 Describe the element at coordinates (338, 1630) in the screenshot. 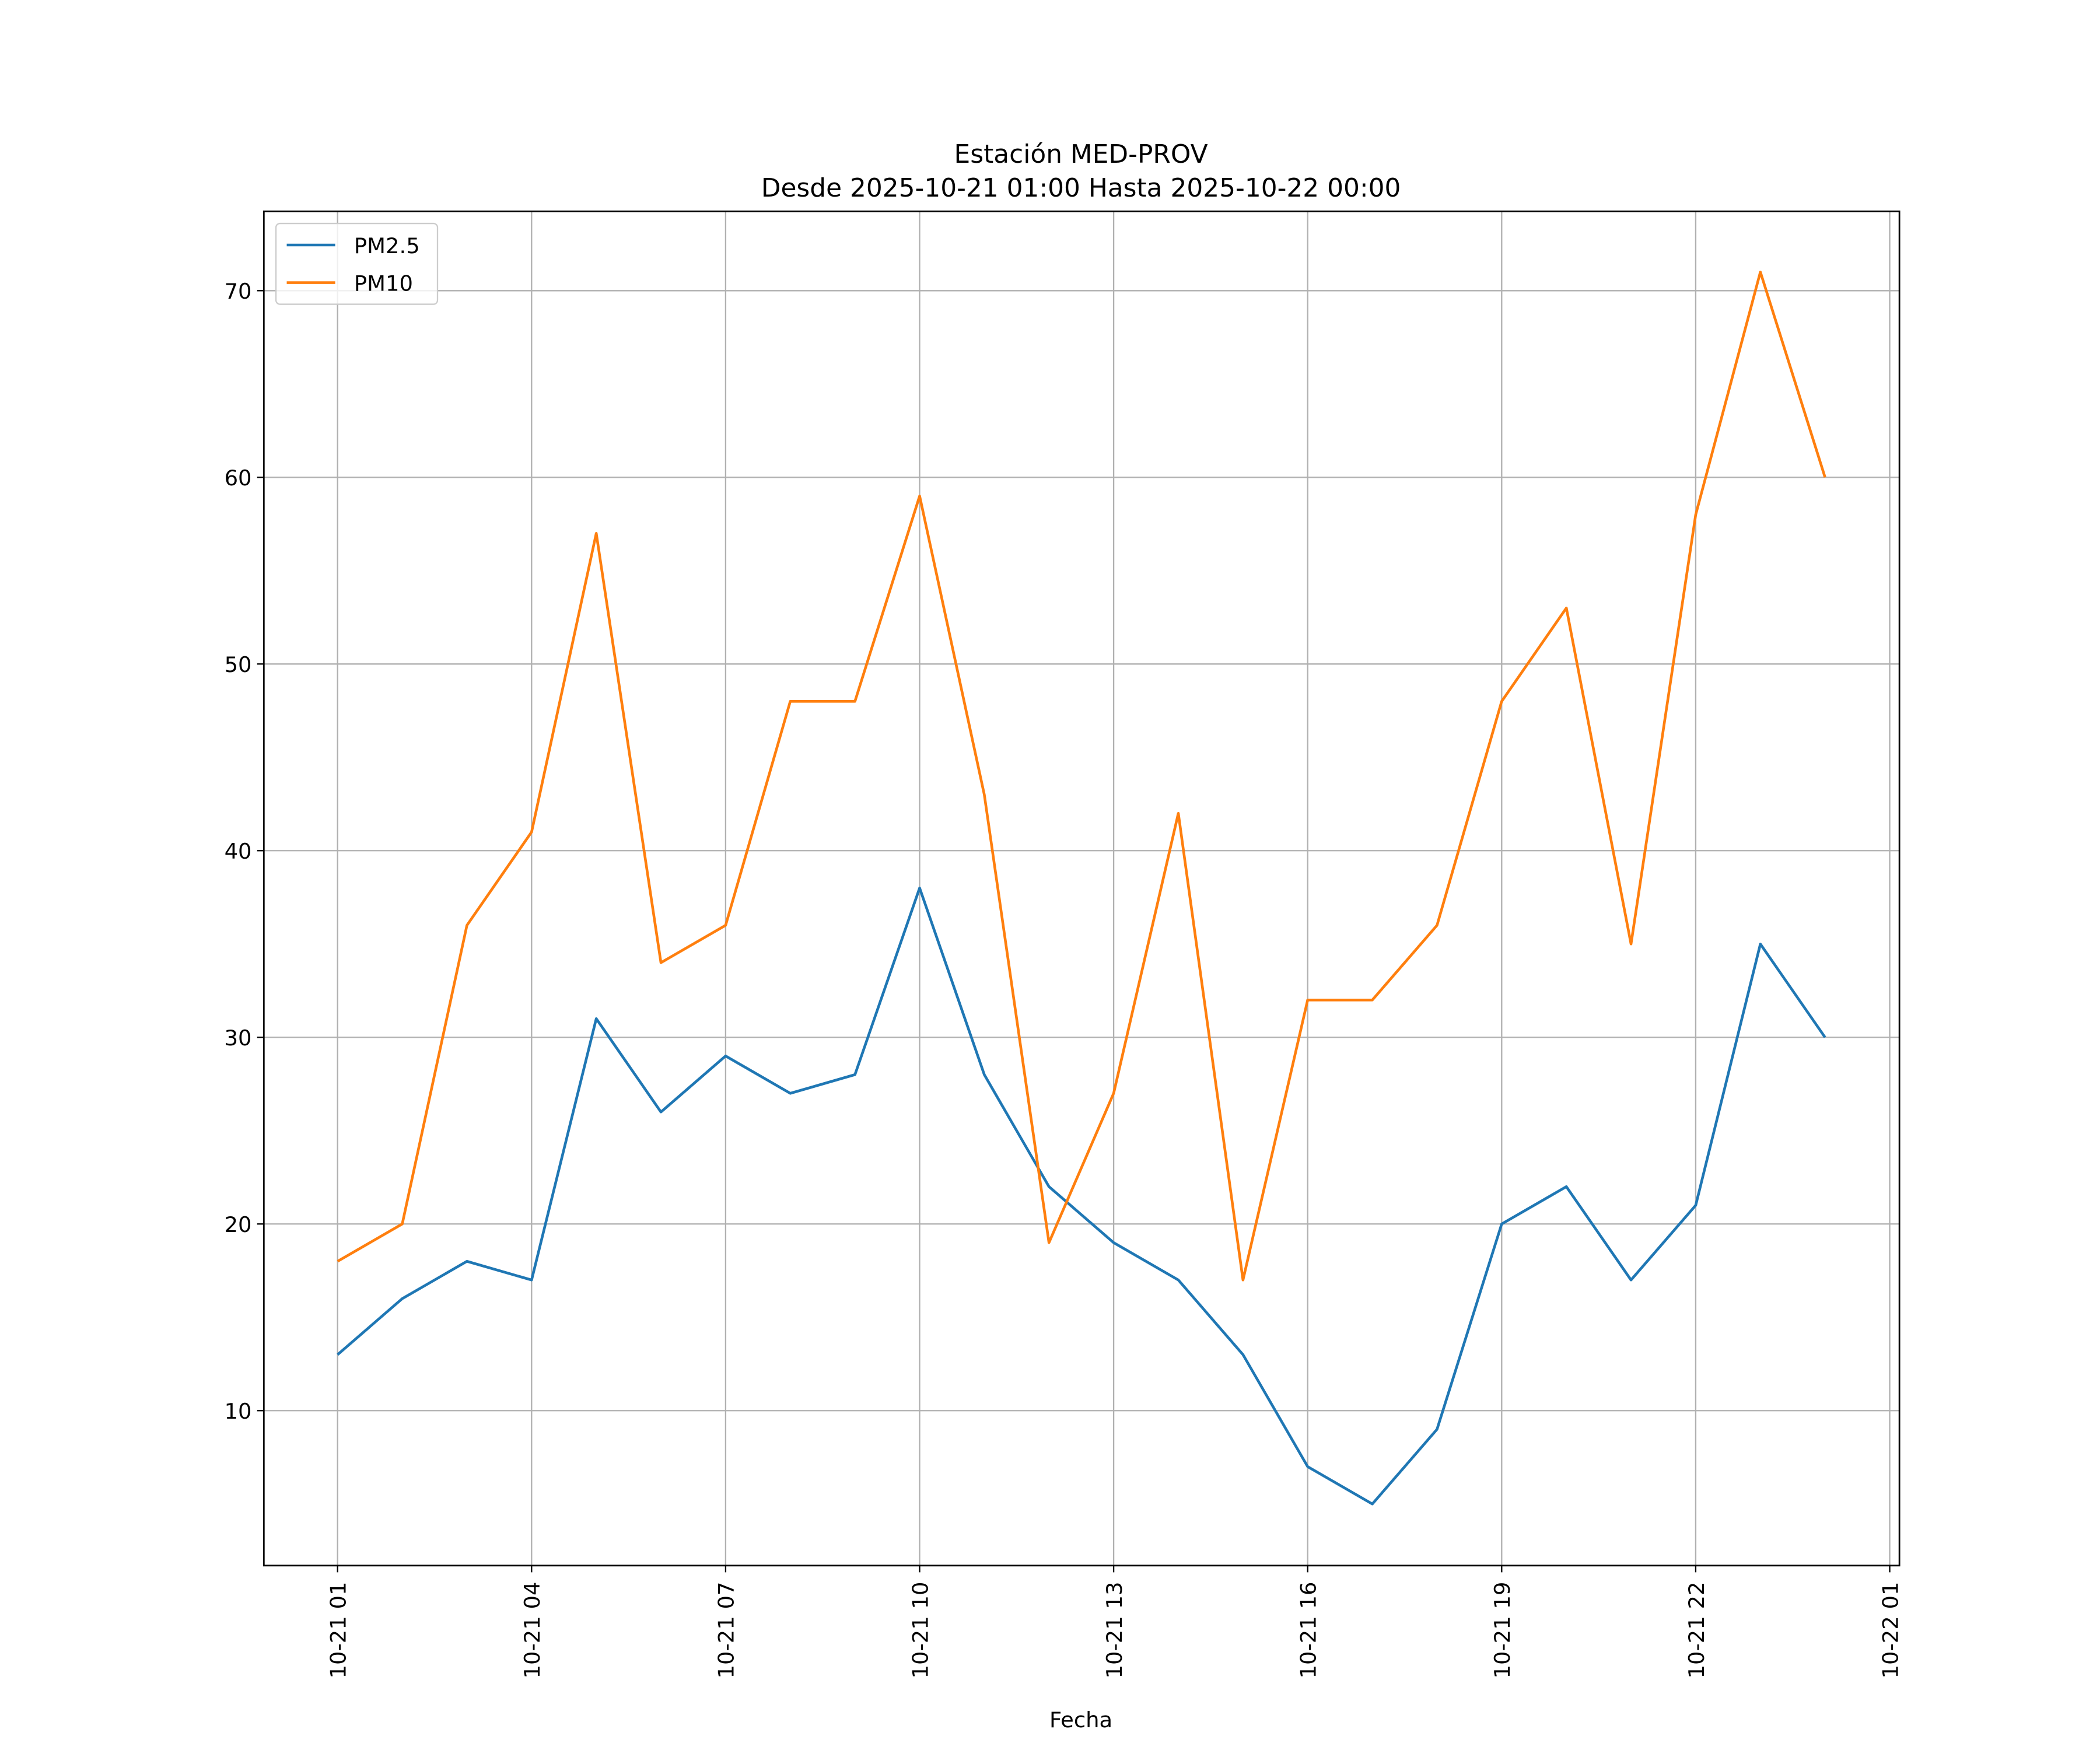

I see `x-tick-label: 10-21 01` at that location.